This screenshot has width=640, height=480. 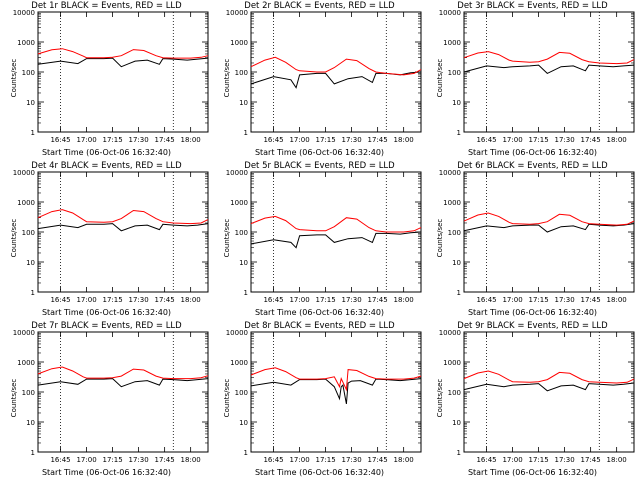 I want to click on panel-title: Det 1r BLACK = Events, RED = LLD, so click(x=106, y=6).